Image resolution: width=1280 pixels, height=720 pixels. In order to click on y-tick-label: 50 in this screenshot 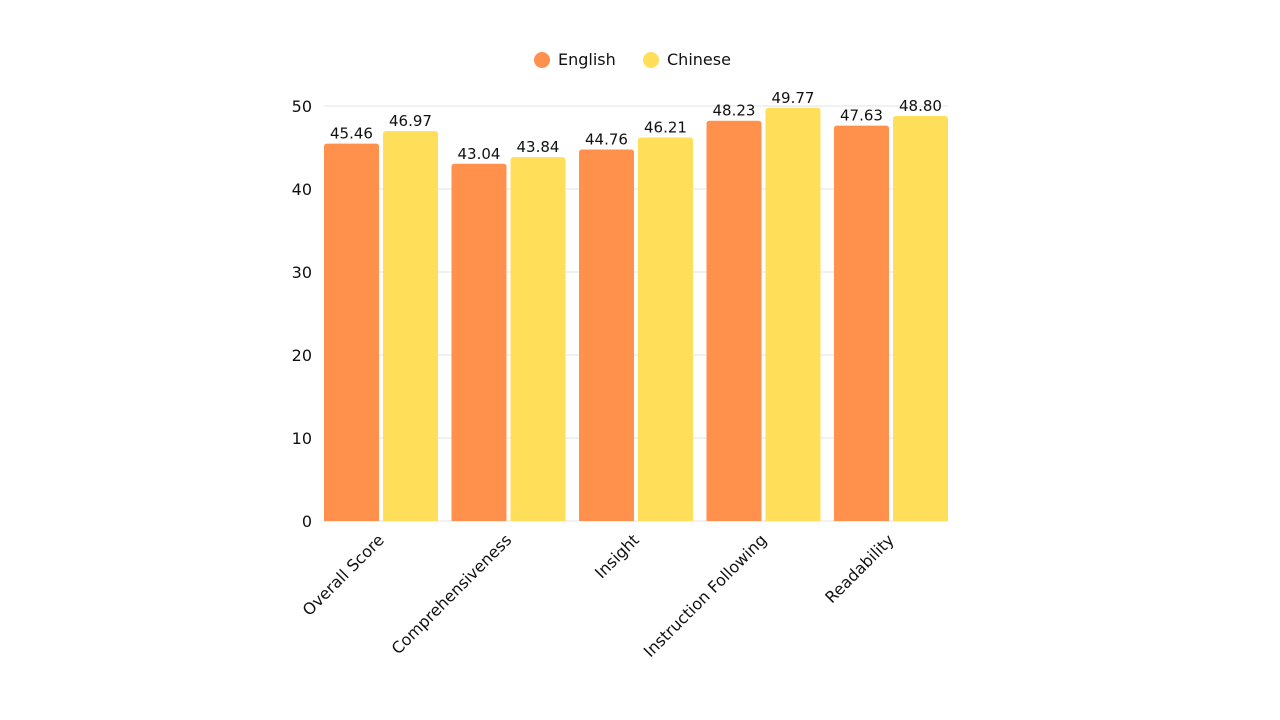, I will do `click(302, 106)`.